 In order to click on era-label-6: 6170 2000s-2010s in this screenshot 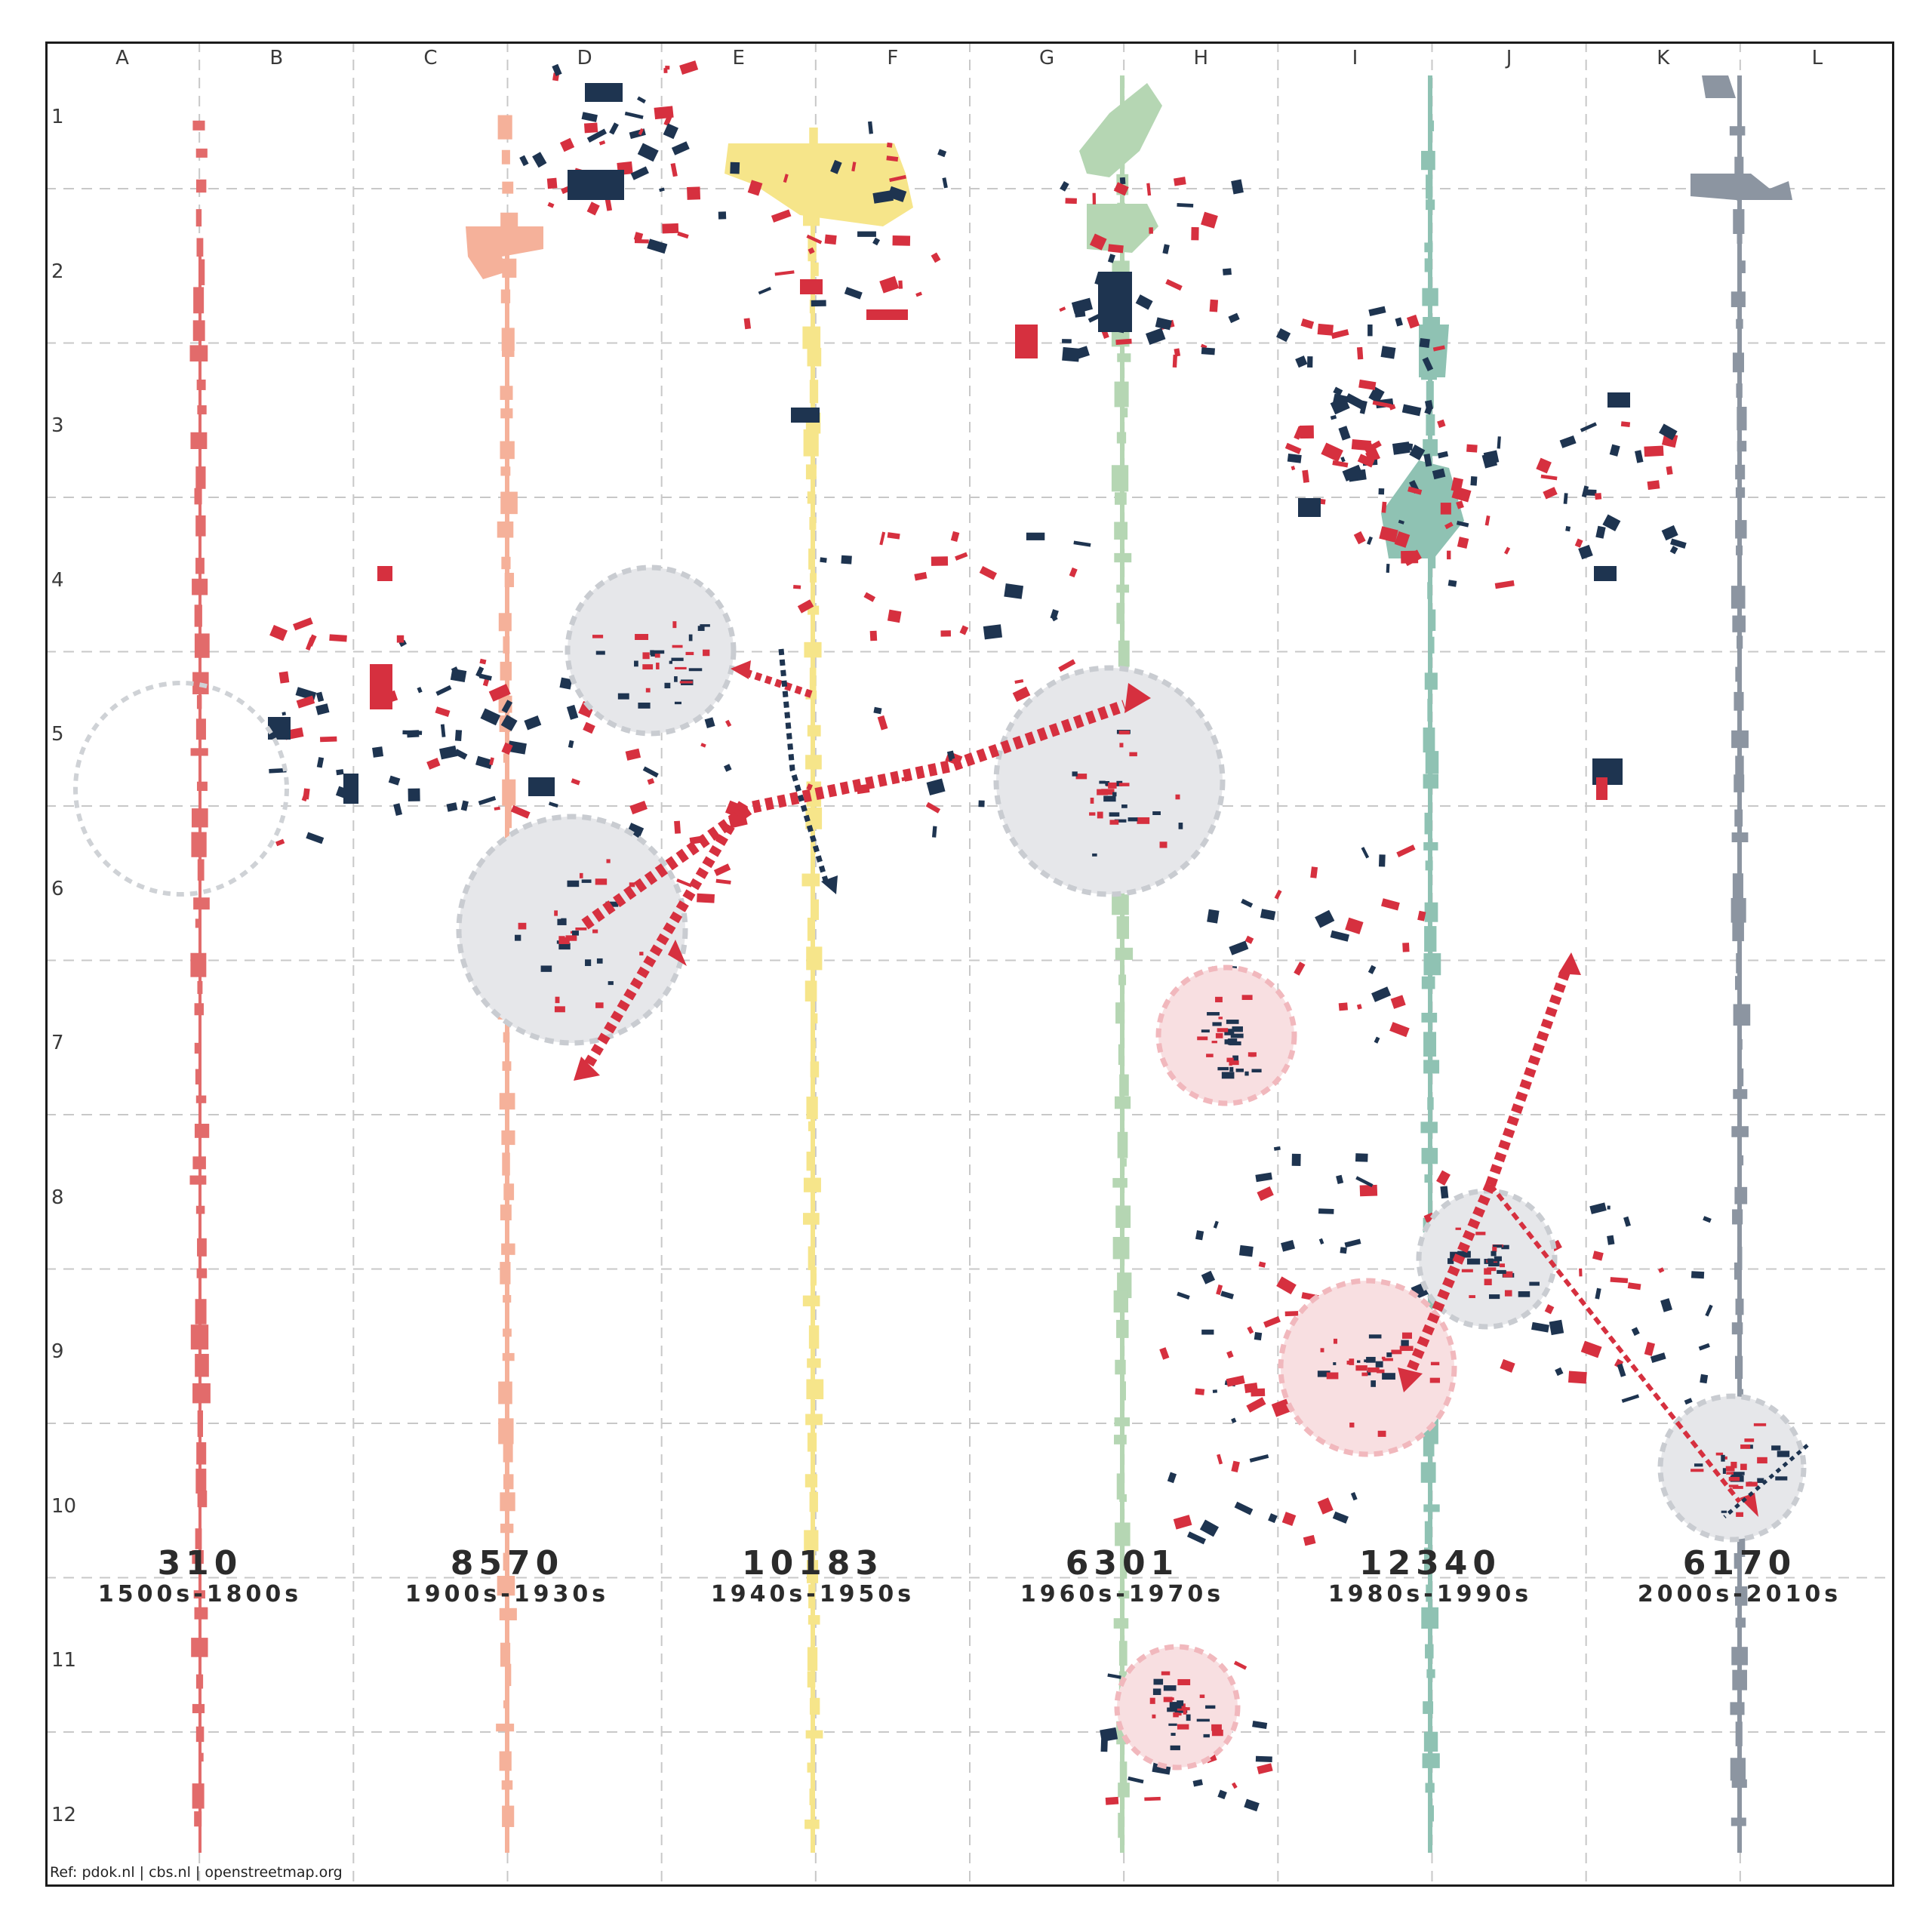, I will do `click(1739, 1576)`.